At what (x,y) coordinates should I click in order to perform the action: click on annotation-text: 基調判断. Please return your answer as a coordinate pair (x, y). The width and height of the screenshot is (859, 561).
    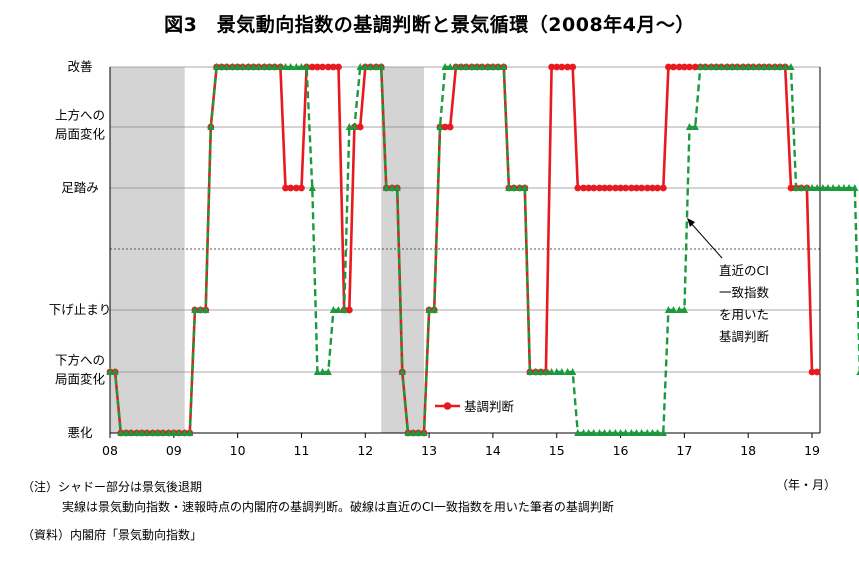
    Looking at the image, I should click on (744, 336).